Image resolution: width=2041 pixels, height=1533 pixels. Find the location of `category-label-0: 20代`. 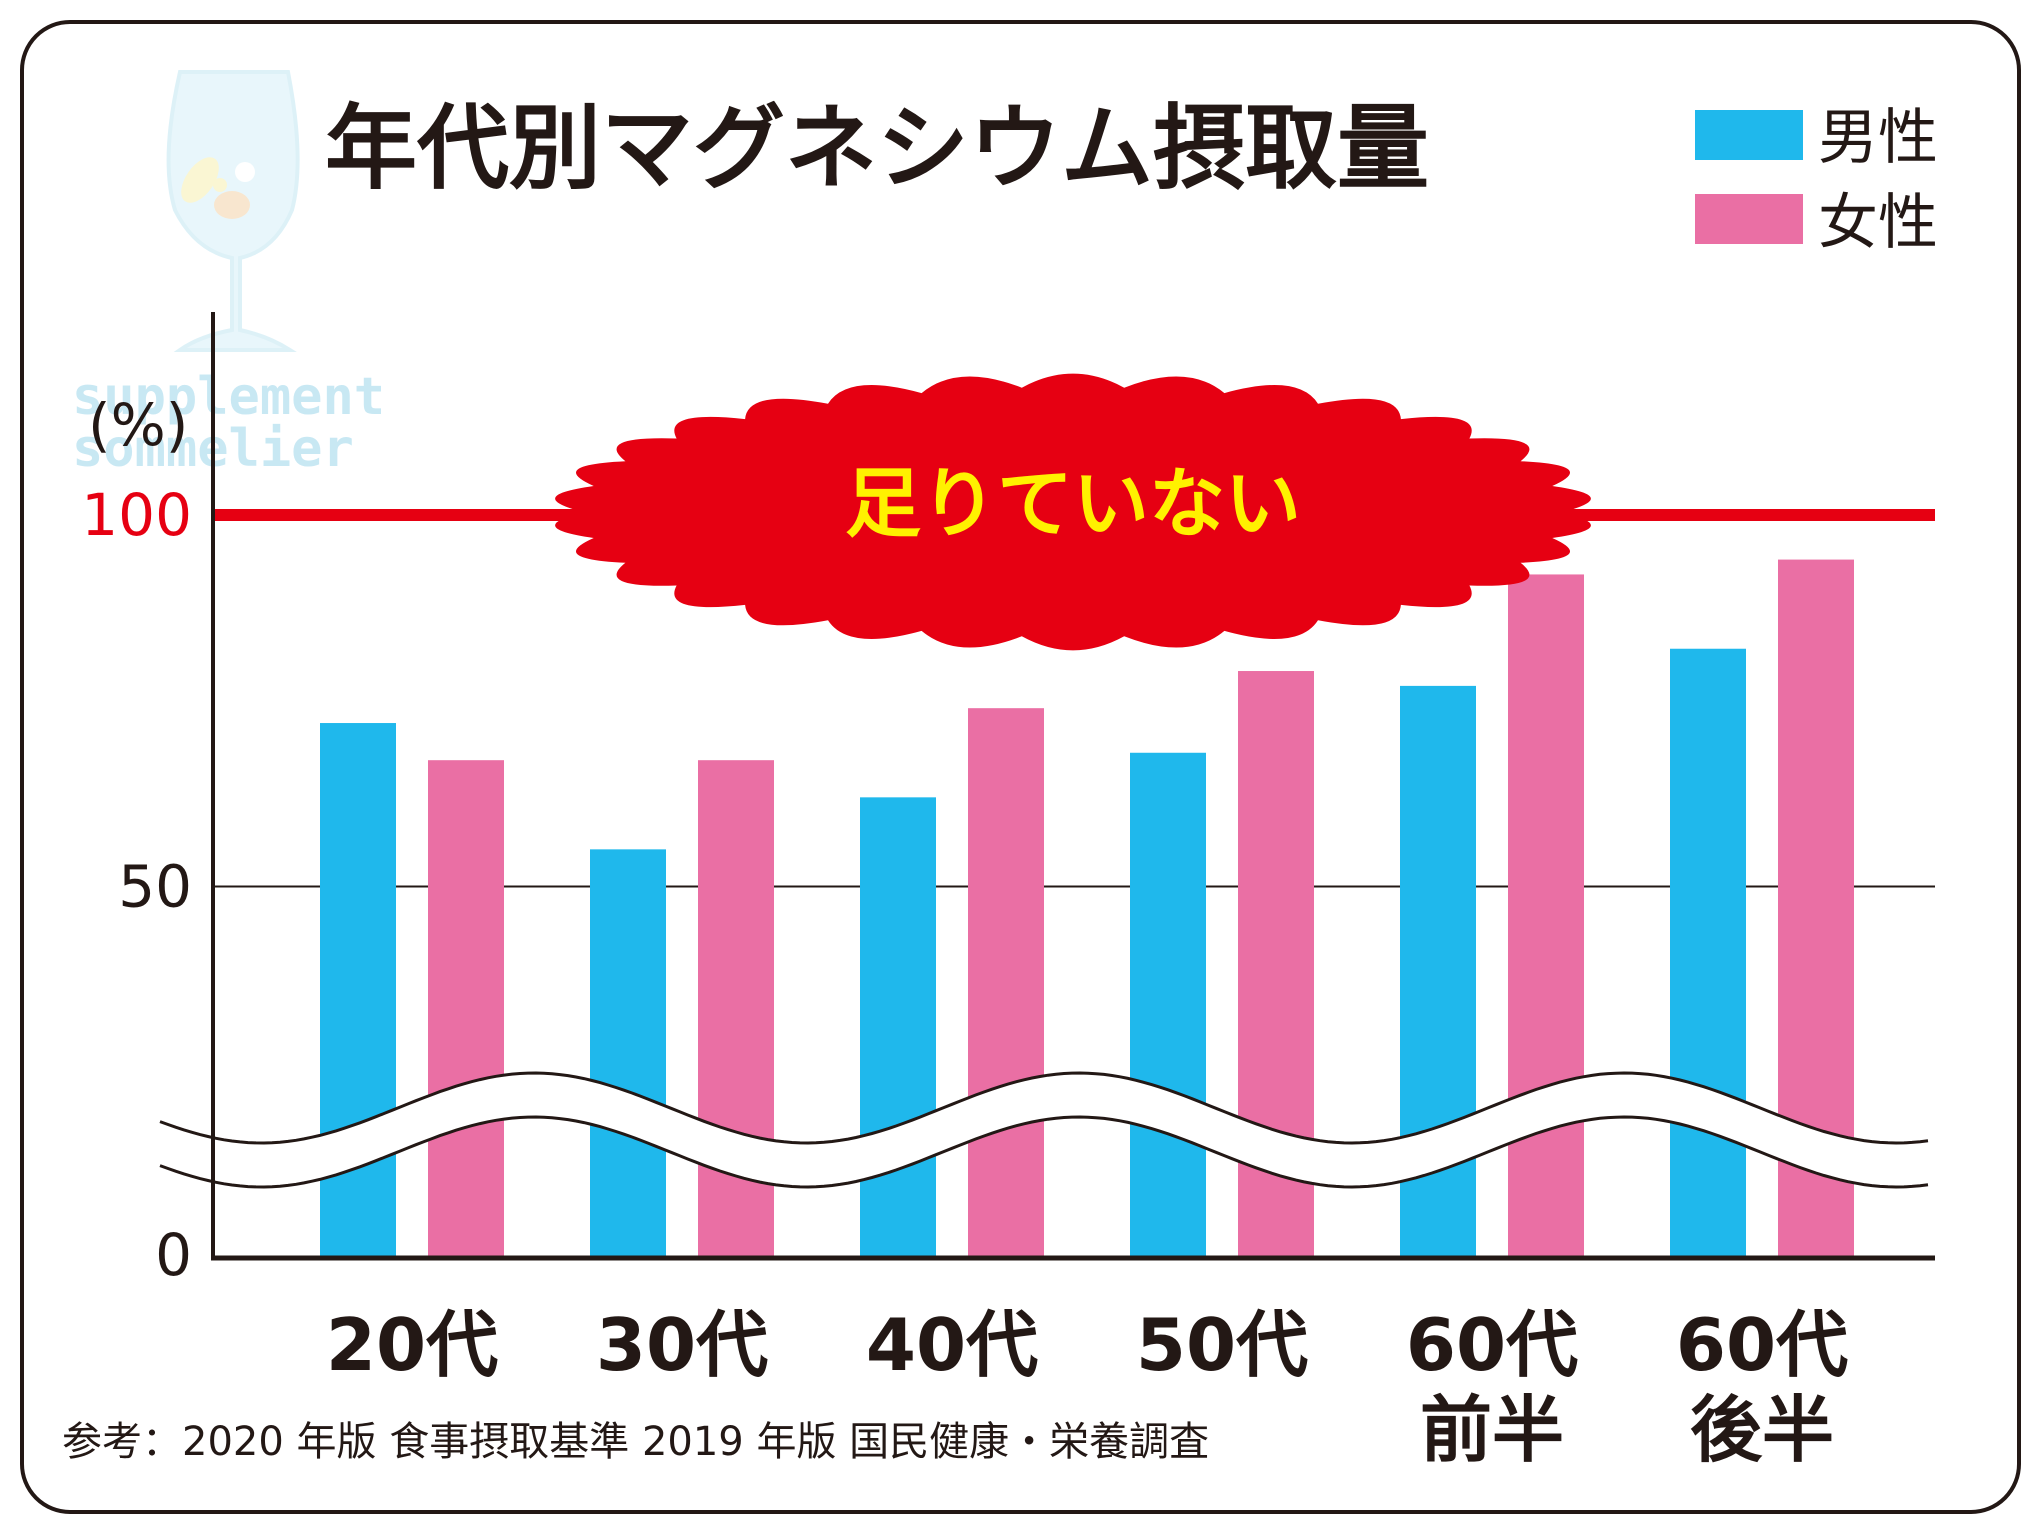

category-label-0: 20代 is located at coordinates (412, 1345).